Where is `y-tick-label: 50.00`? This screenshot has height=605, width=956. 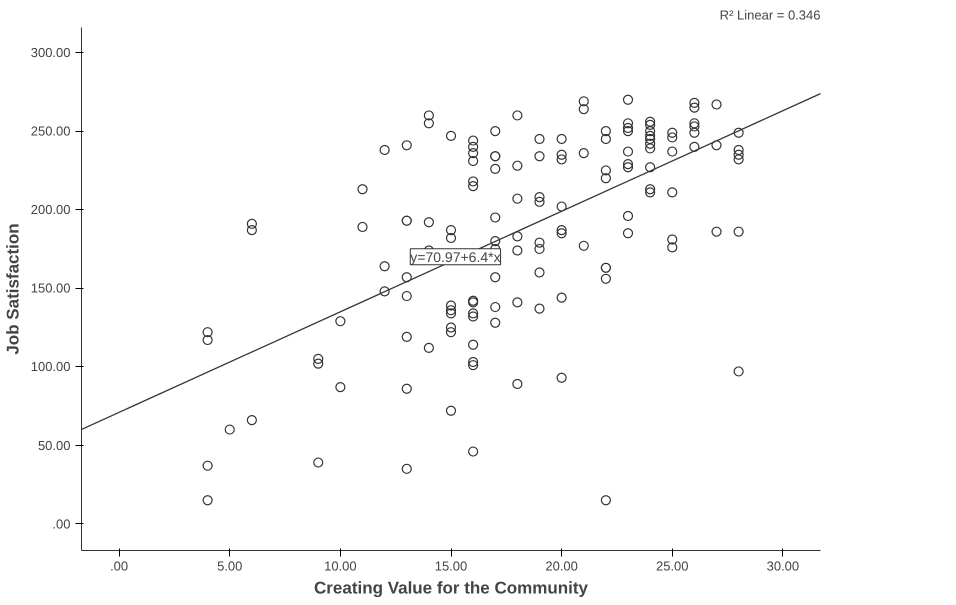 y-tick-label: 50.00 is located at coordinates (54, 445).